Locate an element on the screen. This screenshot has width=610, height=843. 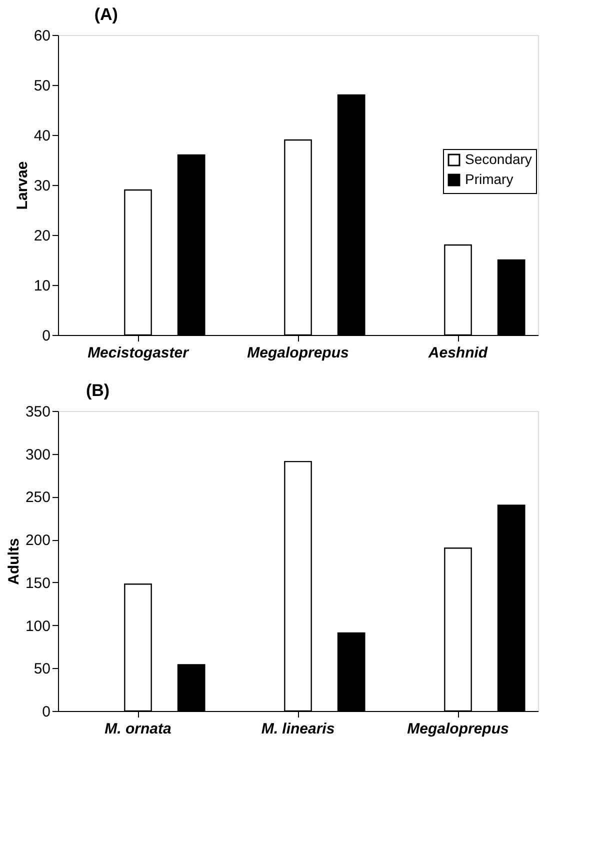
y-tick-label: 30 is located at coordinates (42, 186).